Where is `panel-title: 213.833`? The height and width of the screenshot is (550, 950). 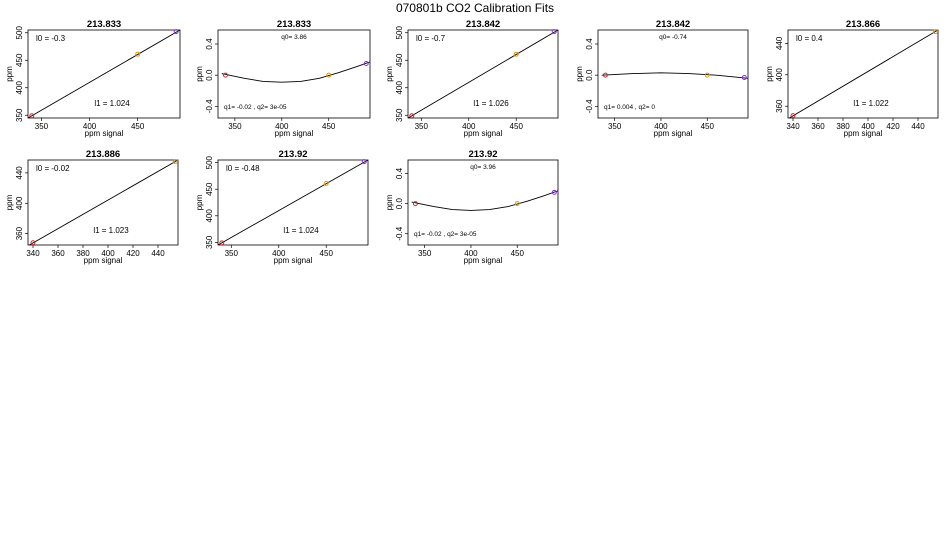
panel-title: 213.833 is located at coordinates (294, 24).